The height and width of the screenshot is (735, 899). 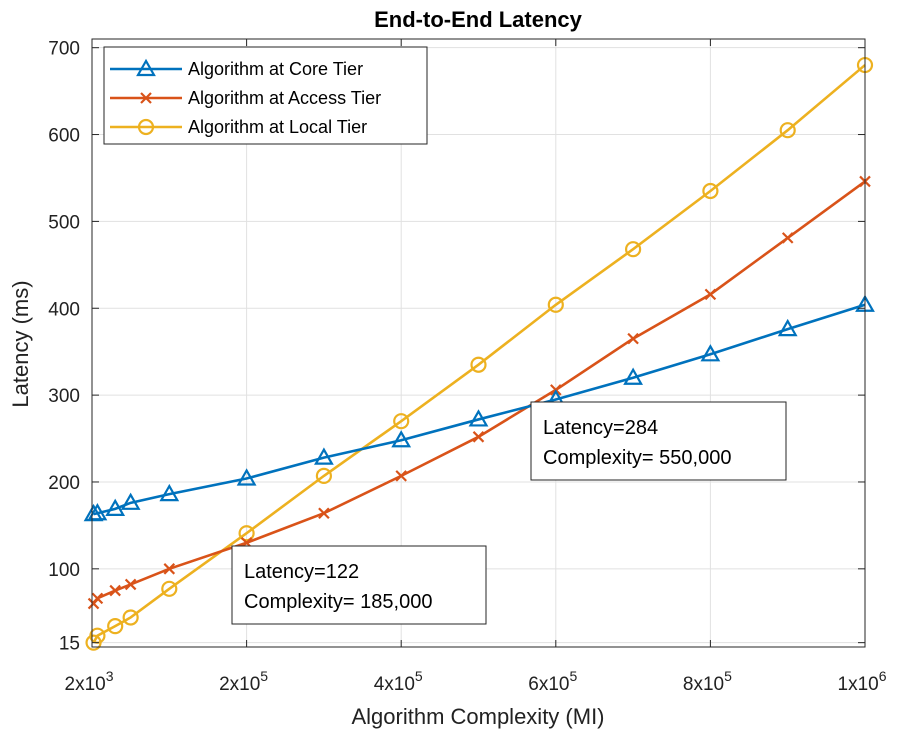 I want to click on annotation-box: Latency=284 Complexity= 550,000, so click(x=658, y=441).